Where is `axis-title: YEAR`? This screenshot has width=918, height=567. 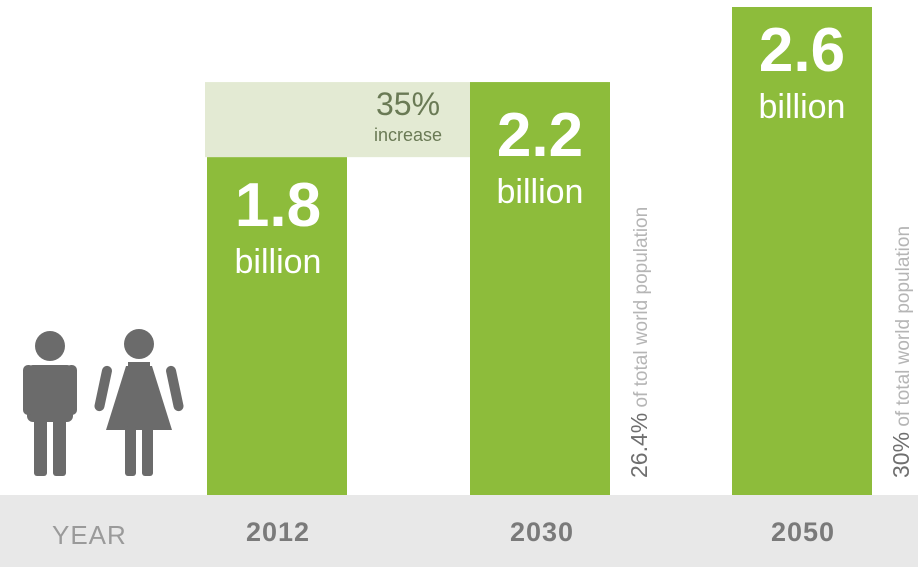 axis-title: YEAR is located at coordinates (89, 535).